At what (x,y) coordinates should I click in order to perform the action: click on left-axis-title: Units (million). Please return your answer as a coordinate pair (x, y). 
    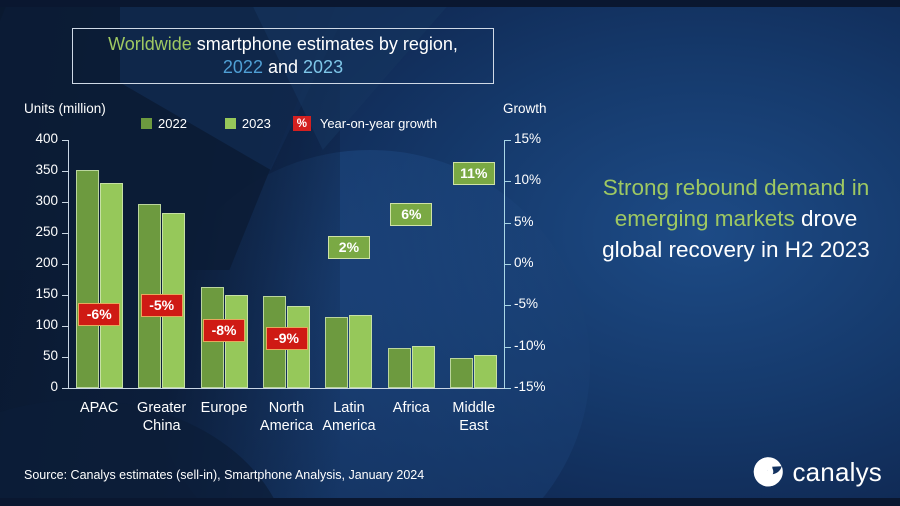
    Looking at the image, I should click on (65, 108).